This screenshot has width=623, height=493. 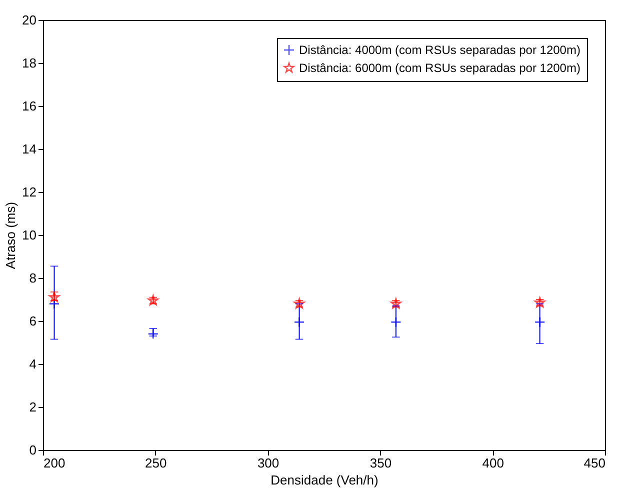 I want to click on x-axis-title: Densidade (Veh/h), so click(x=324, y=480).